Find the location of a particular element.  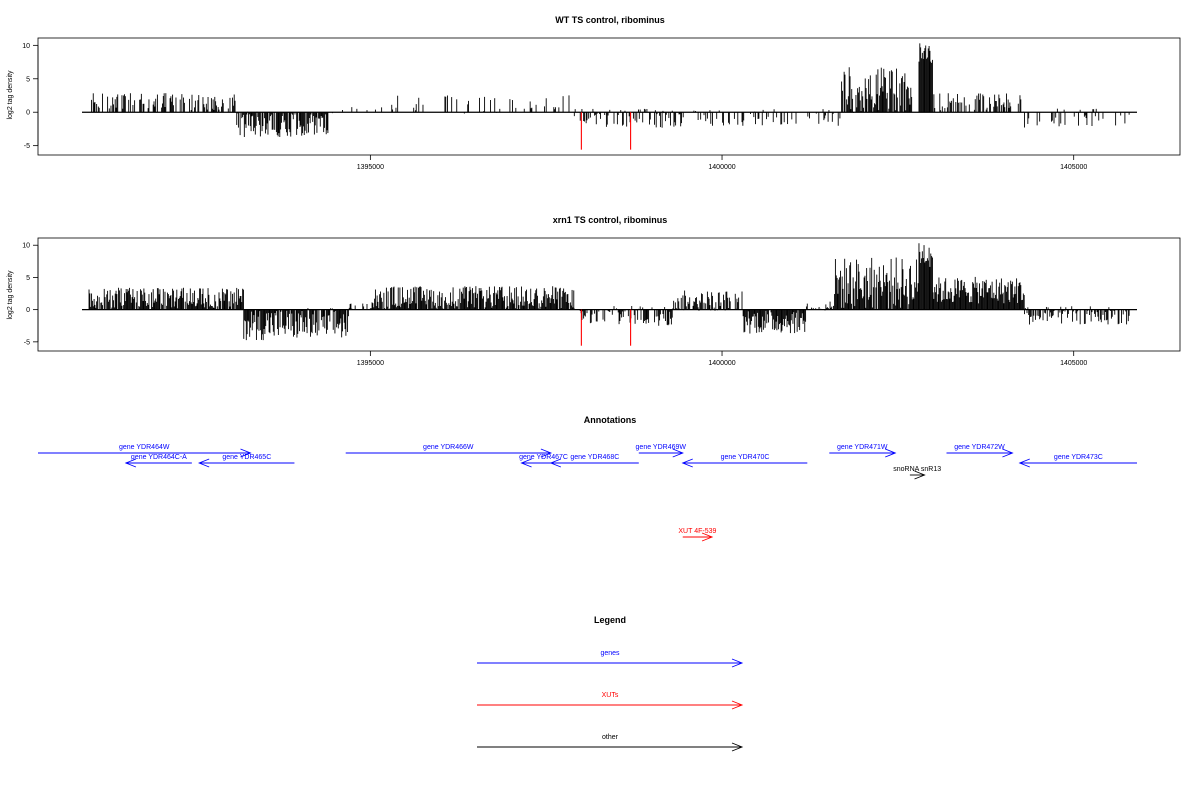

legend-item-label: XUTs is located at coordinates (610, 695).